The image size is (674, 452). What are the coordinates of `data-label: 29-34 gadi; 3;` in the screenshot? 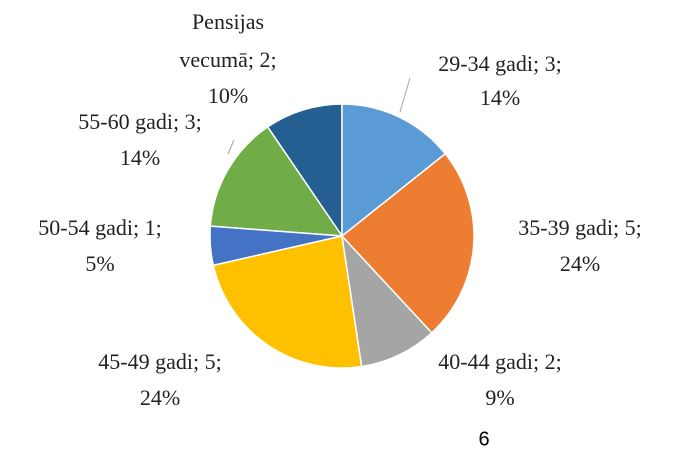 It's located at (499, 63).